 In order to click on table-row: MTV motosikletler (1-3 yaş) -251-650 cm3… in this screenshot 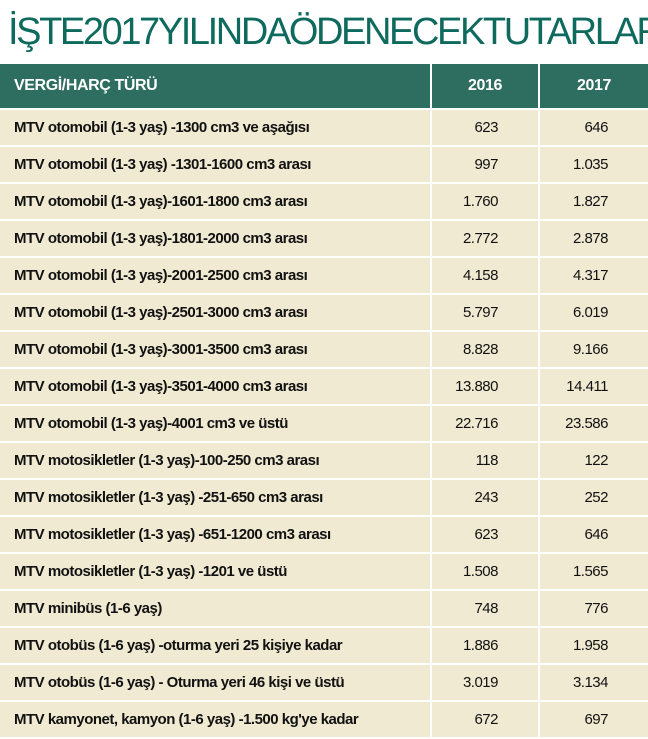, I will do `click(324, 498)`.